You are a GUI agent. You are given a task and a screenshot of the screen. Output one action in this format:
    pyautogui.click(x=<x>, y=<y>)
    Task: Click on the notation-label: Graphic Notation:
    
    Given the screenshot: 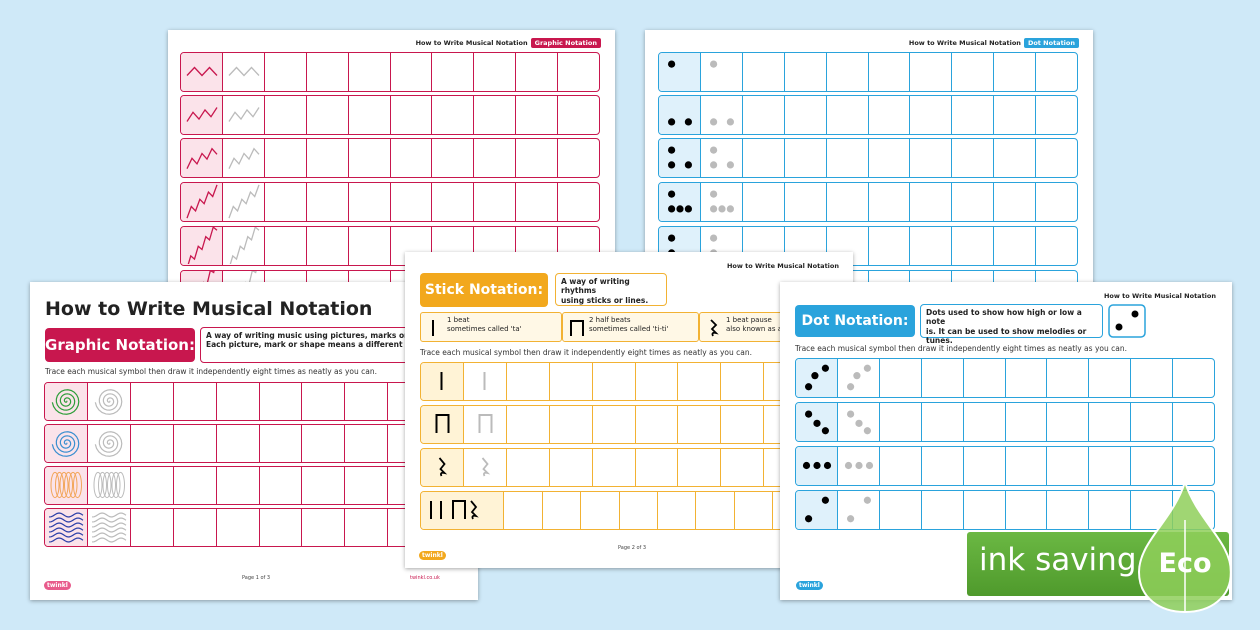 What is the action you would take?
    pyautogui.click(x=120, y=345)
    